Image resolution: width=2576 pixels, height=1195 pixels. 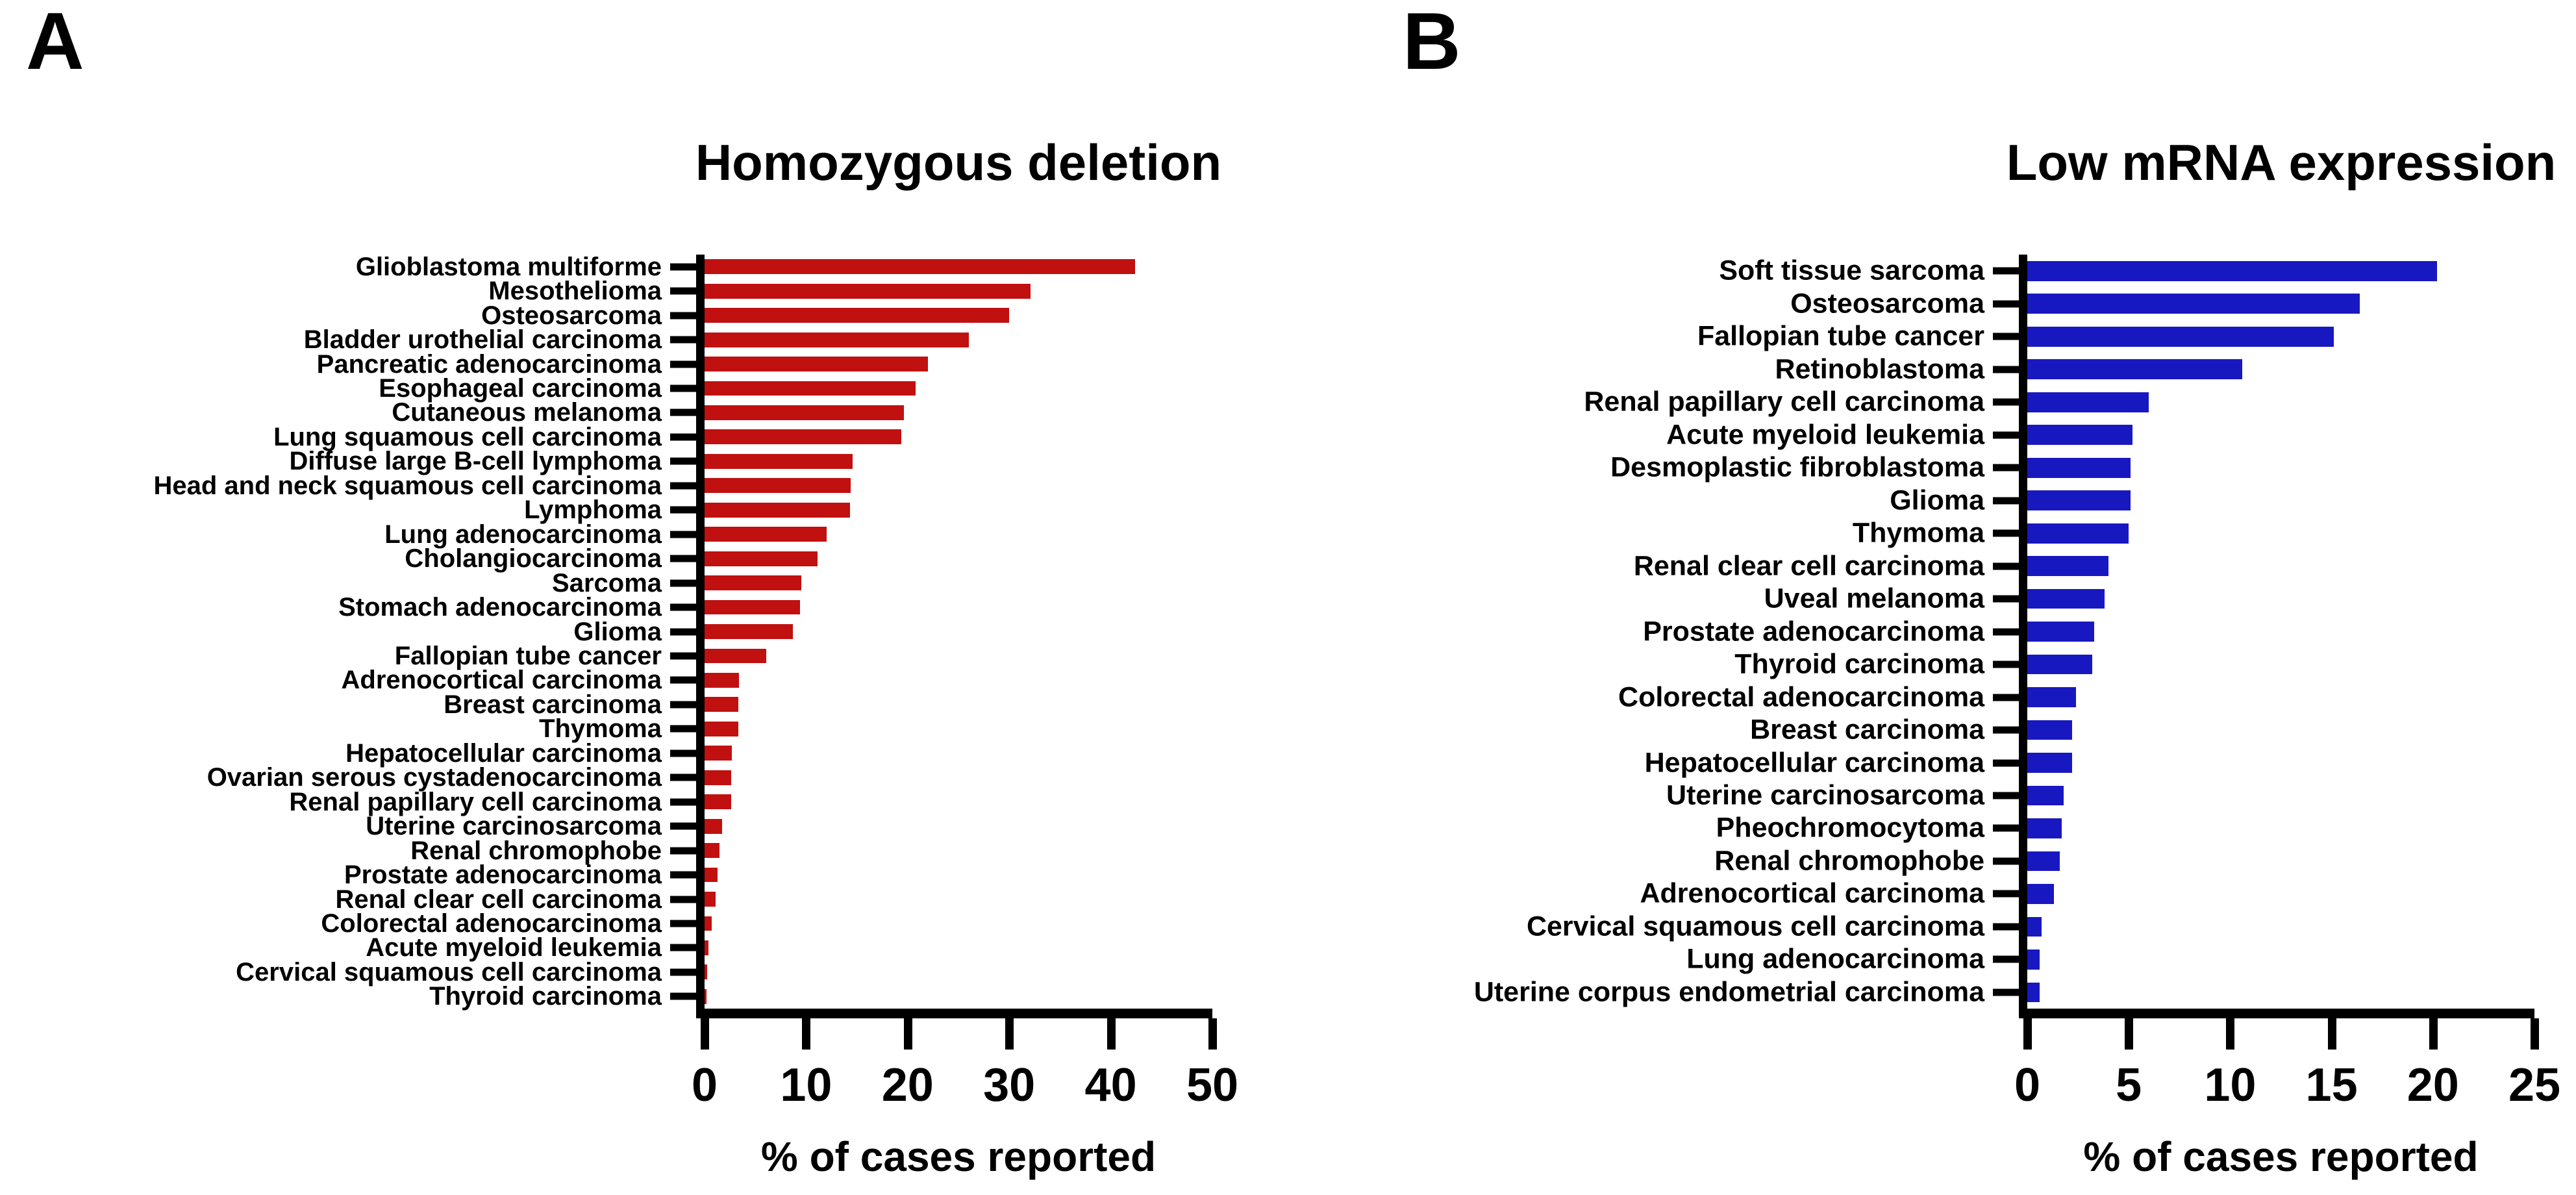 What do you see at coordinates (55, 43) in the screenshot?
I see `panel-letter-a: A` at bounding box center [55, 43].